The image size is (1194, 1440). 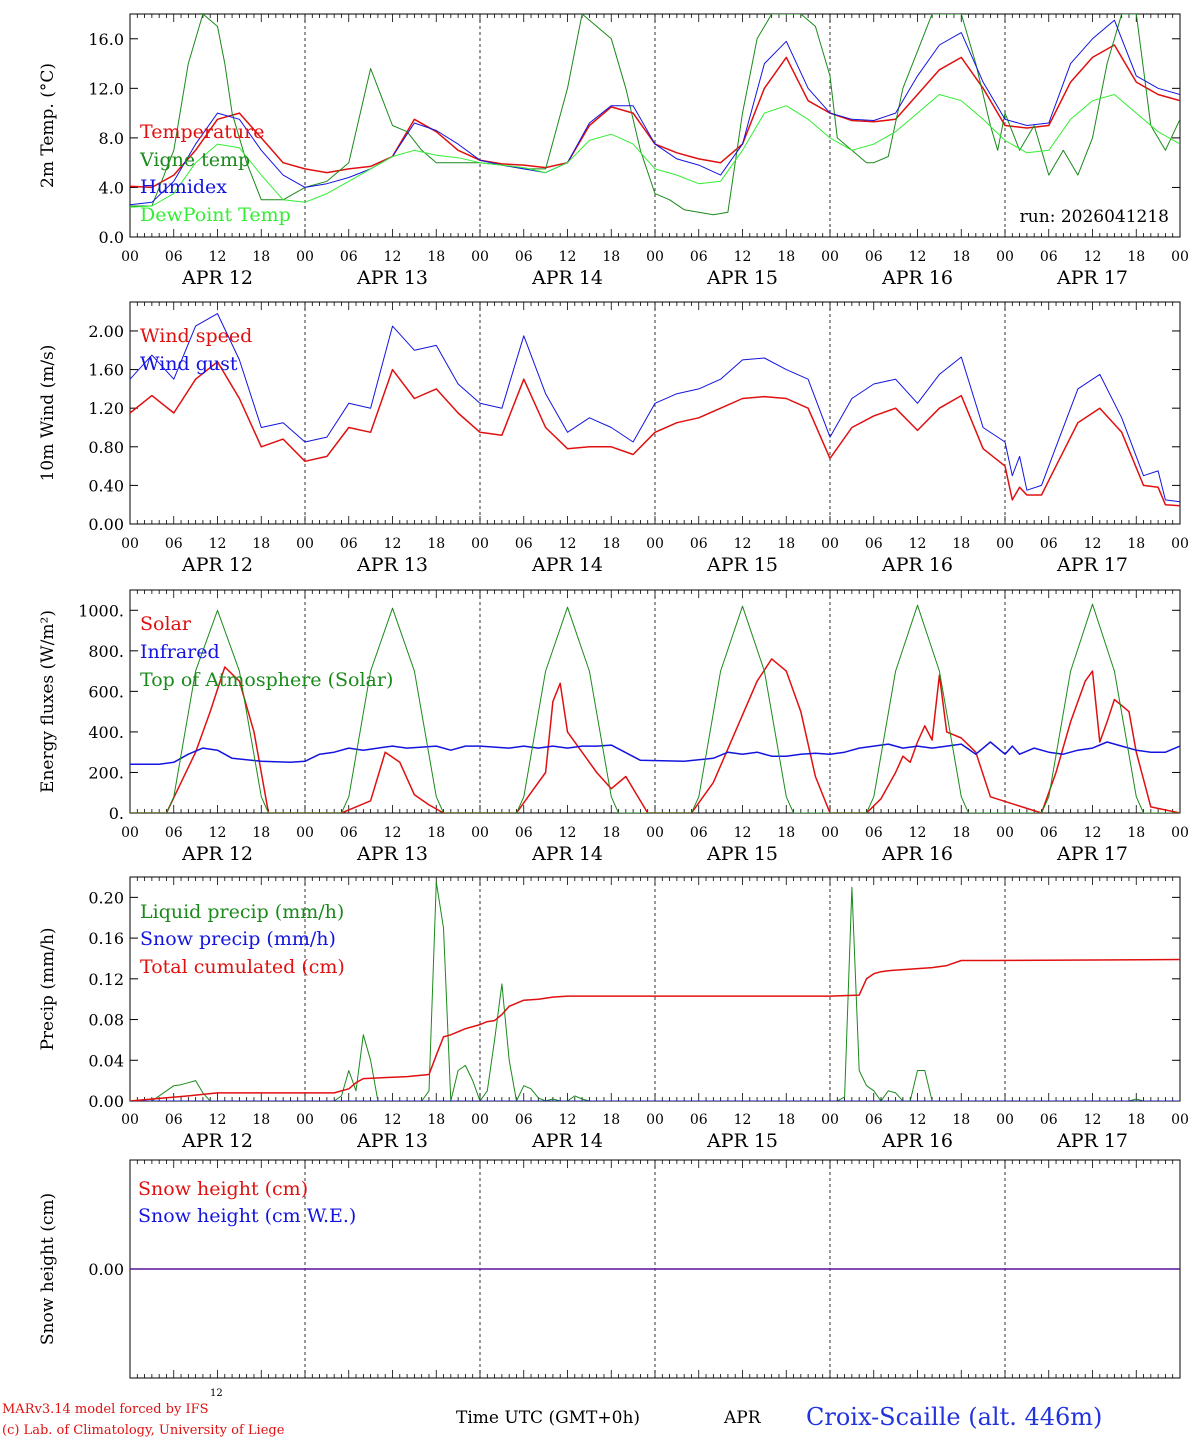 What do you see at coordinates (106, 447) in the screenshot?
I see `y-tick-label: 0.80` at bounding box center [106, 447].